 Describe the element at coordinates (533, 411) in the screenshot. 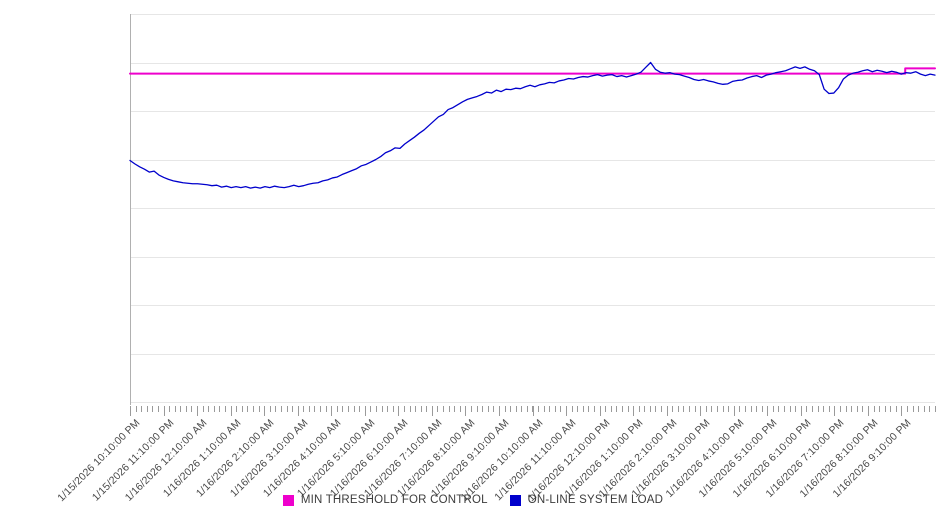

I see `x-axis-ticks` at that location.